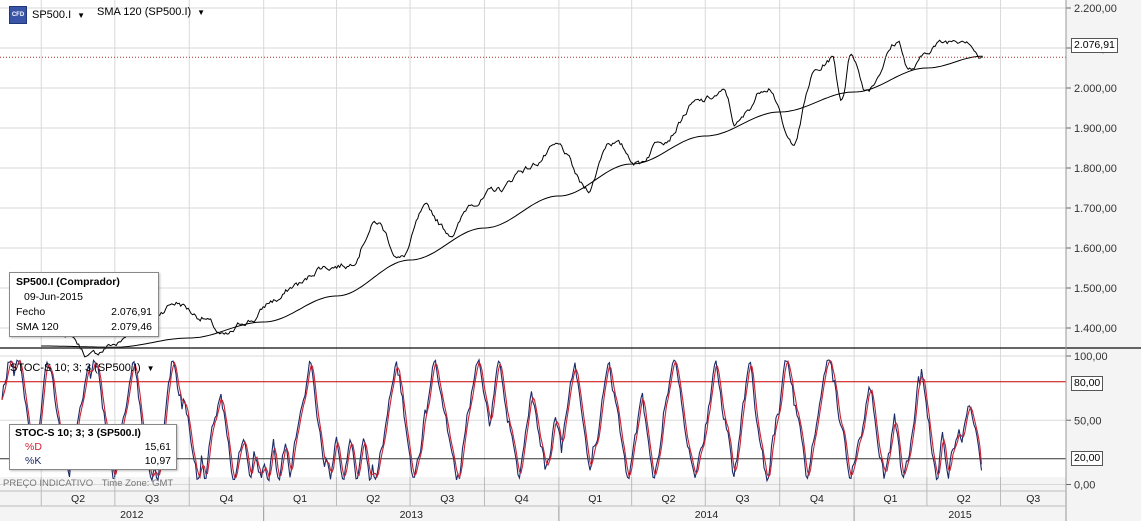  Describe the element at coordinates (1095, 9) in the screenshot. I see `price-y-tick-label: 2.200,00` at that location.